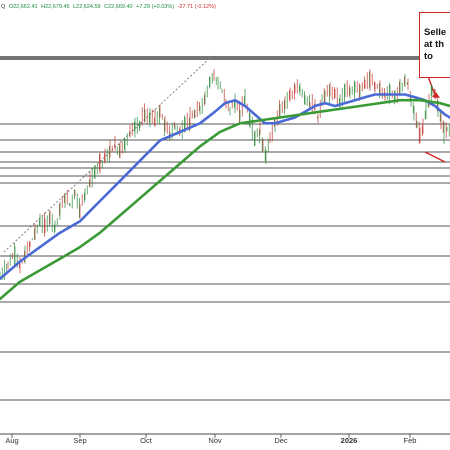  I want to click on change2-value: -27.71 (-0.12%), so click(196, 7).